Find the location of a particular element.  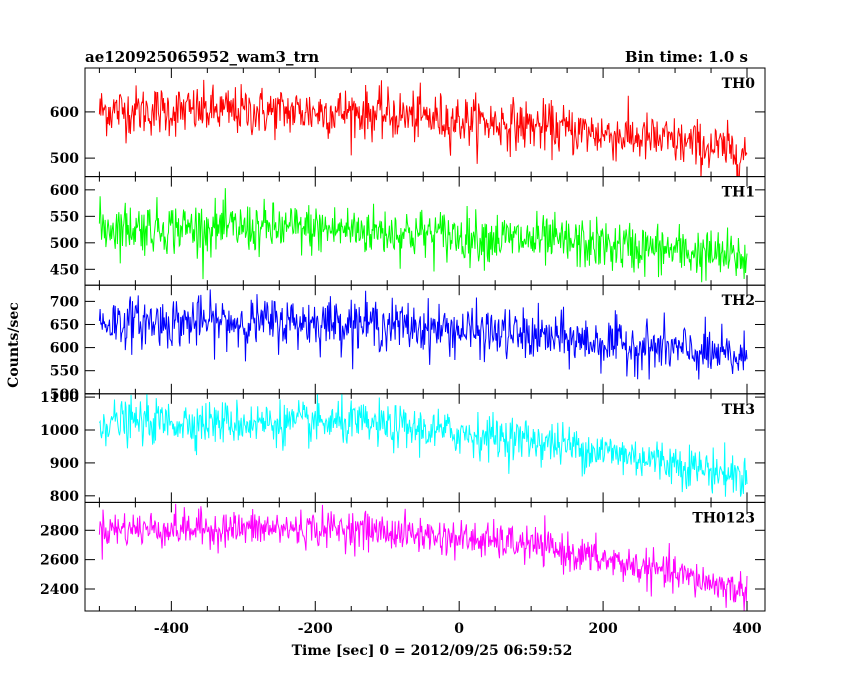

y-tick-label: 800 is located at coordinates (64, 497).